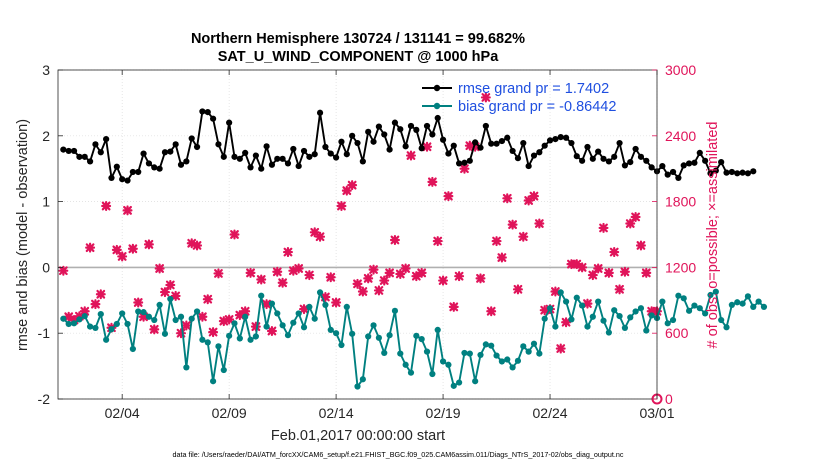 The width and height of the screenshot is (830, 470). Describe the element at coordinates (674, 234) in the screenshot. I see `y-axis-right: 0 600 1200 1800 2400 3000` at that location.